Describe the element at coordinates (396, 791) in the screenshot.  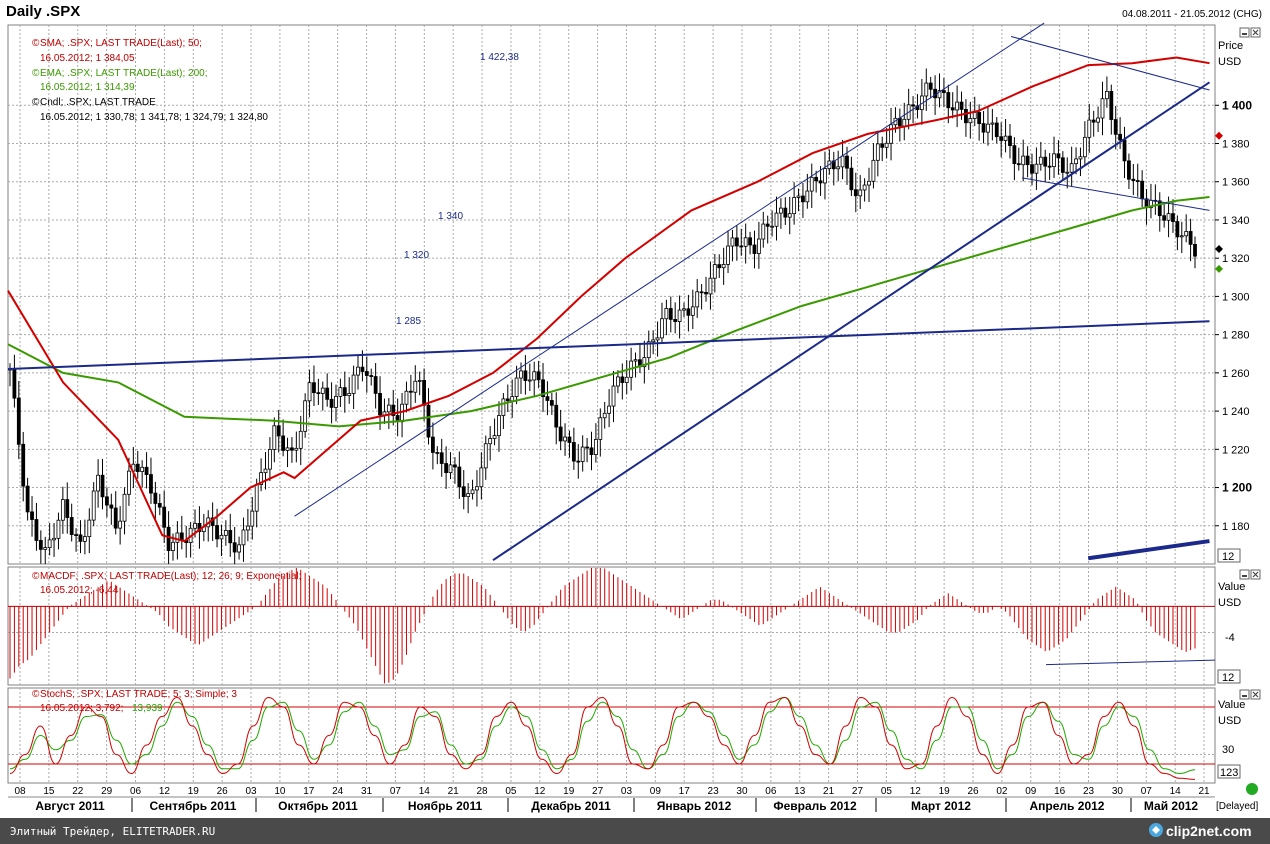
I see `x-tick-label-day: 07` at that location.